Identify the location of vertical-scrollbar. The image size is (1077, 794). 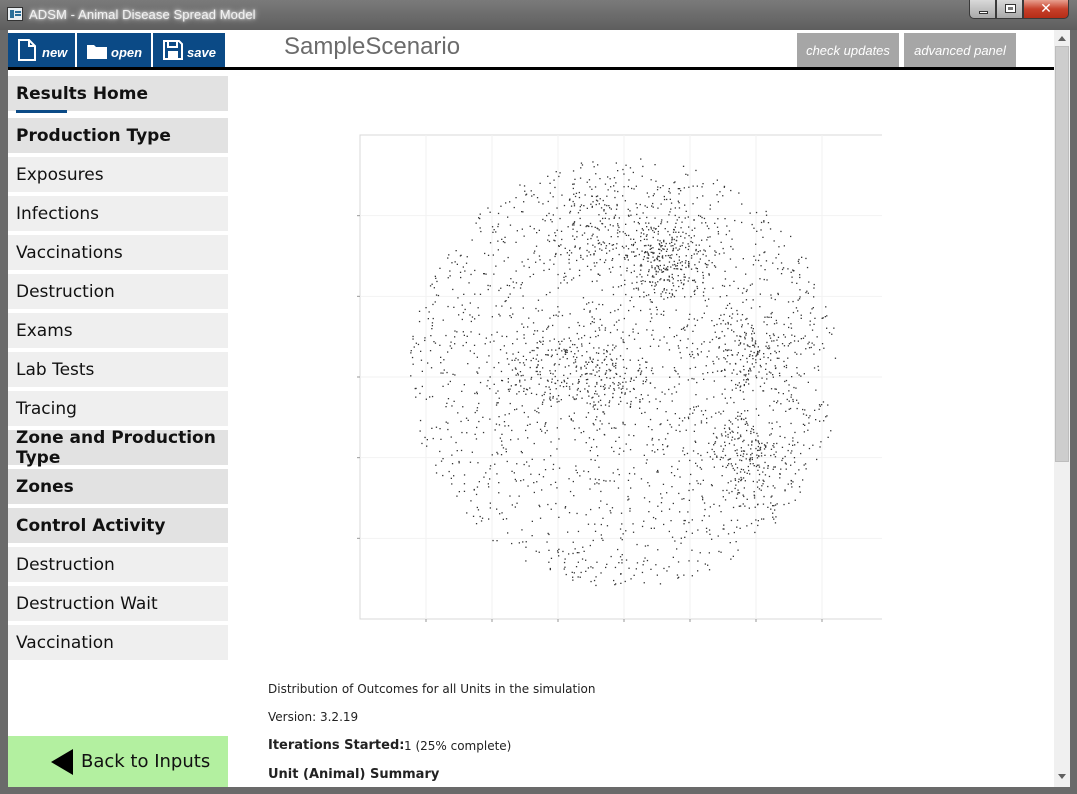
(1062, 408).